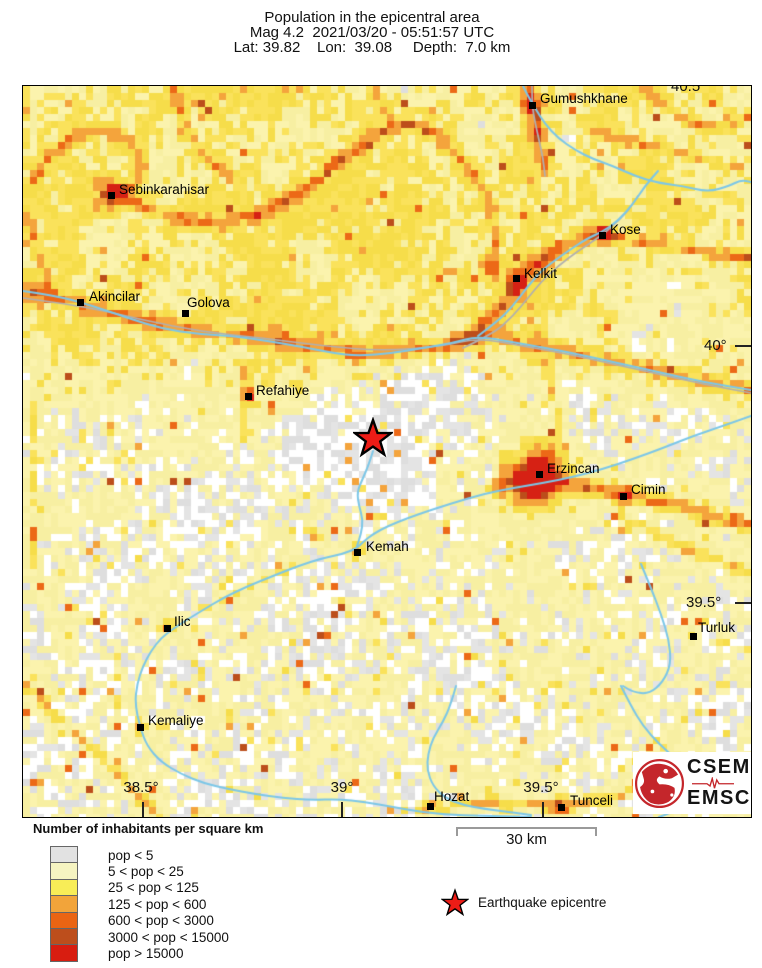  I want to click on city-marker-turluk, so click(693, 636).